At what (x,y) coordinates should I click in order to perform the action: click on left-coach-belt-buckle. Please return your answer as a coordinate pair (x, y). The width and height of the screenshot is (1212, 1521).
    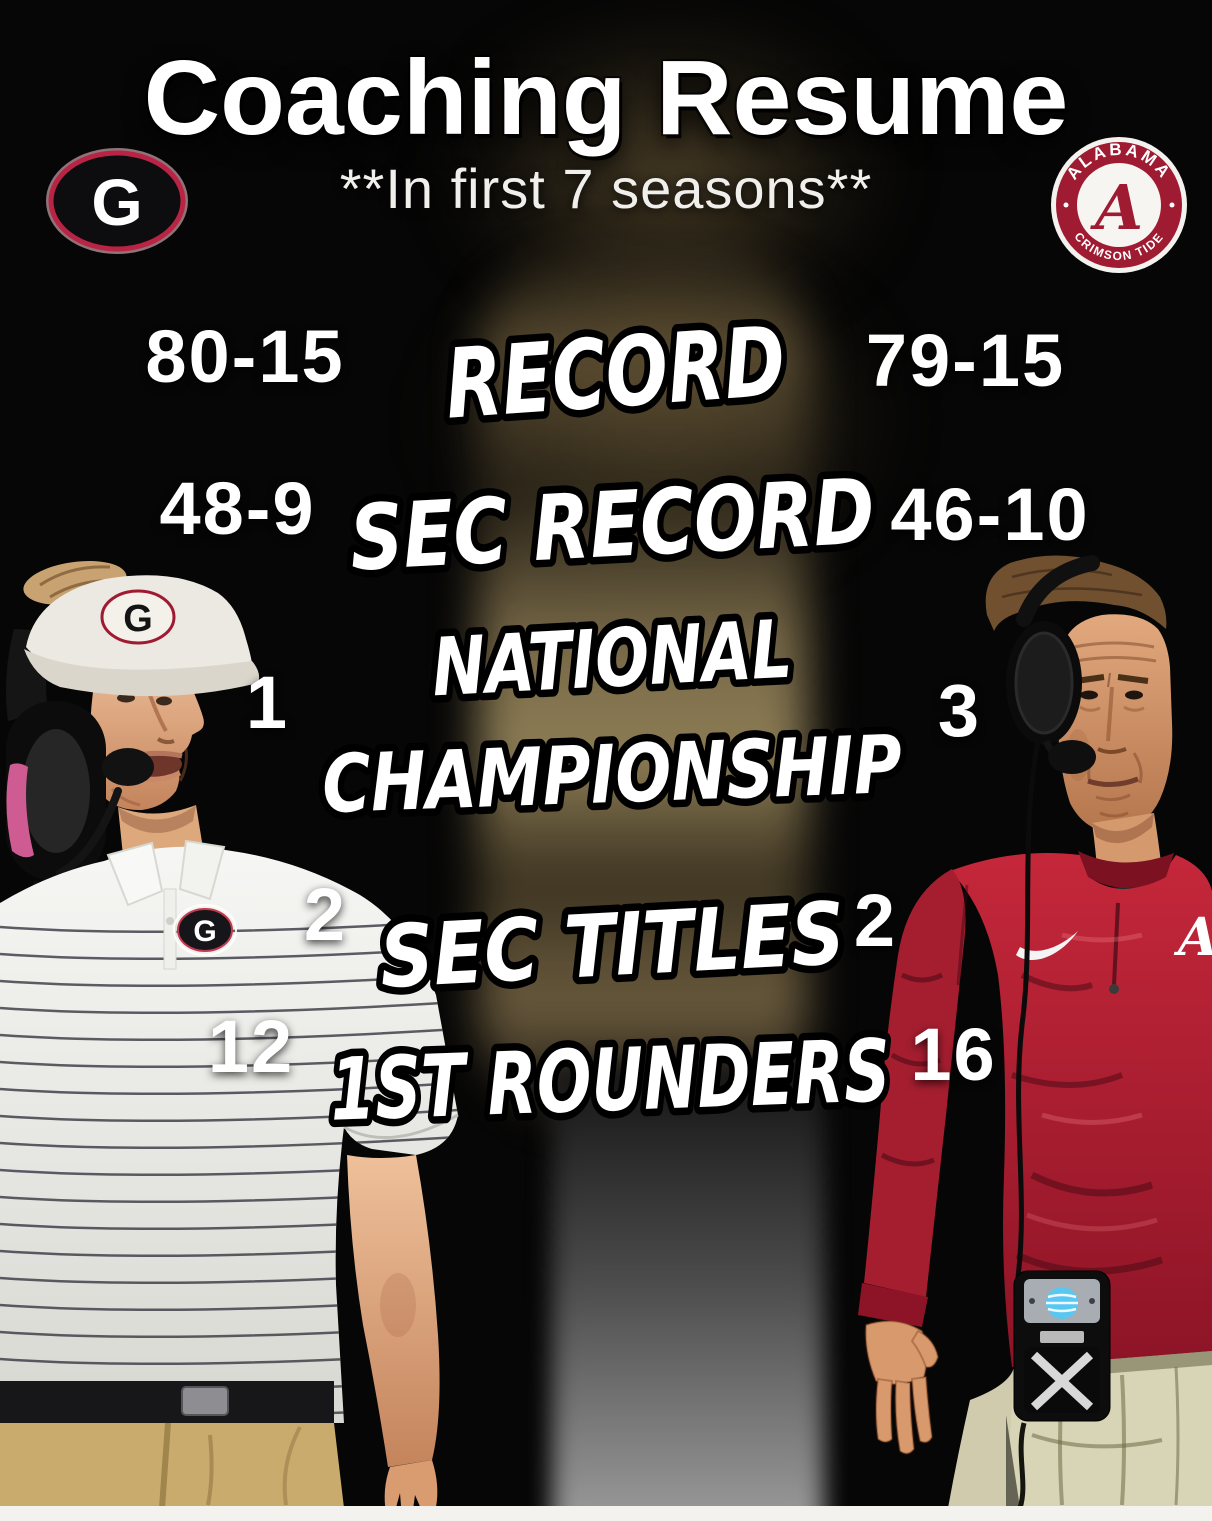
    Looking at the image, I should click on (205, 1401).